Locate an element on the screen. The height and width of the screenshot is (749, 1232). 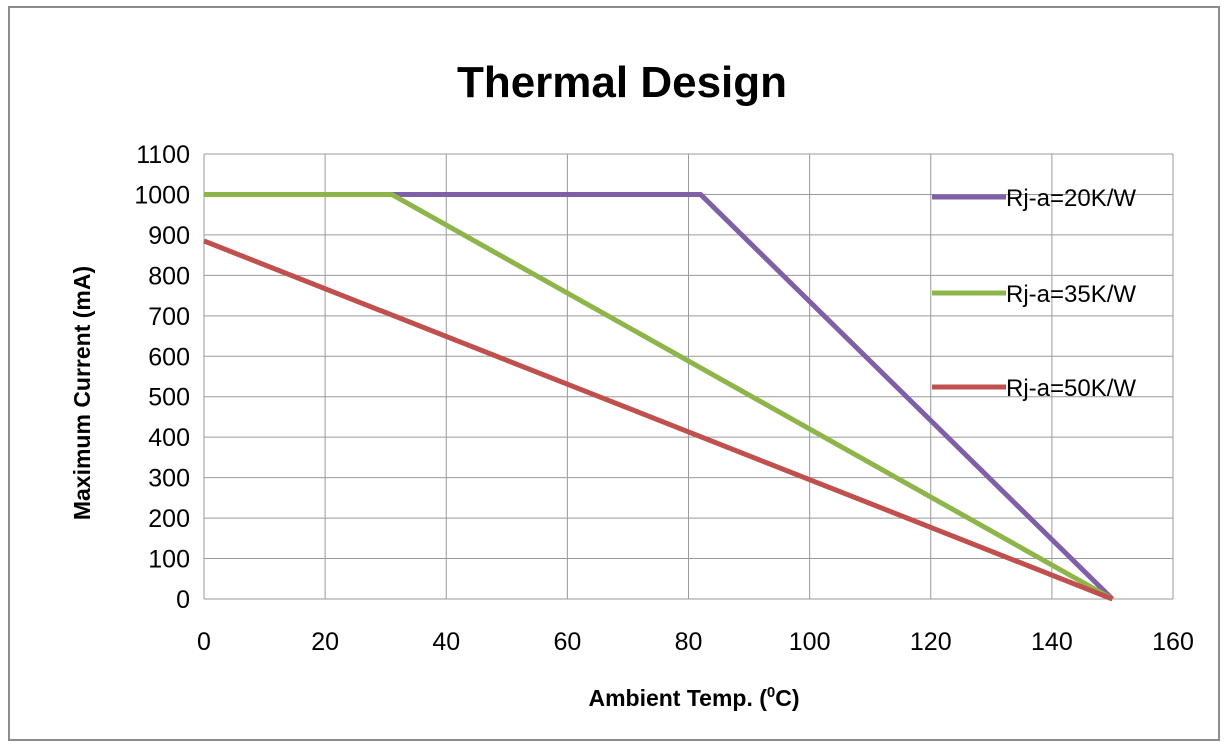
y-axis-label: Maximum Current (mA) is located at coordinates (82, 393).